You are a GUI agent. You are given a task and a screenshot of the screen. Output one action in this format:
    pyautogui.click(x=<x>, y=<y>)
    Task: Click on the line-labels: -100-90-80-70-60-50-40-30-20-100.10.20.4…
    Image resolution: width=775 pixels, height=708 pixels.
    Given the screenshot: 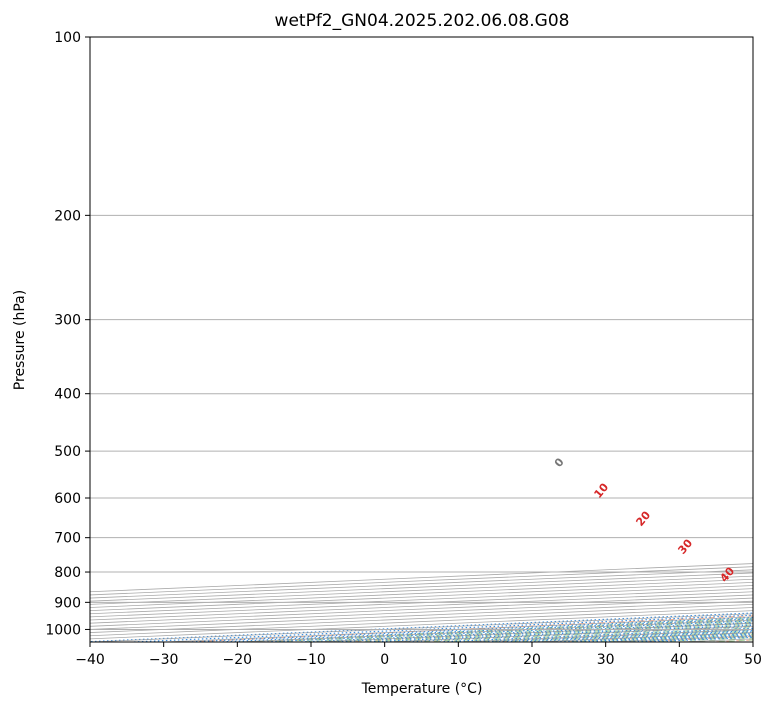 What is the action you would take?
    pyautogui.click(x=645, y=519)
    